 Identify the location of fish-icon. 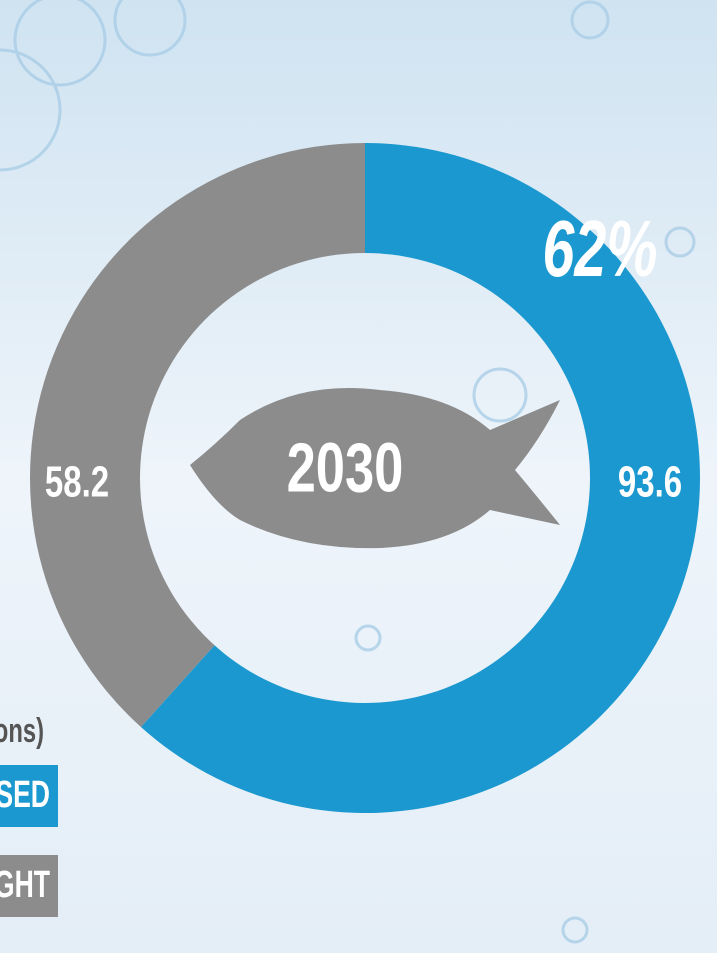
(375, 468).